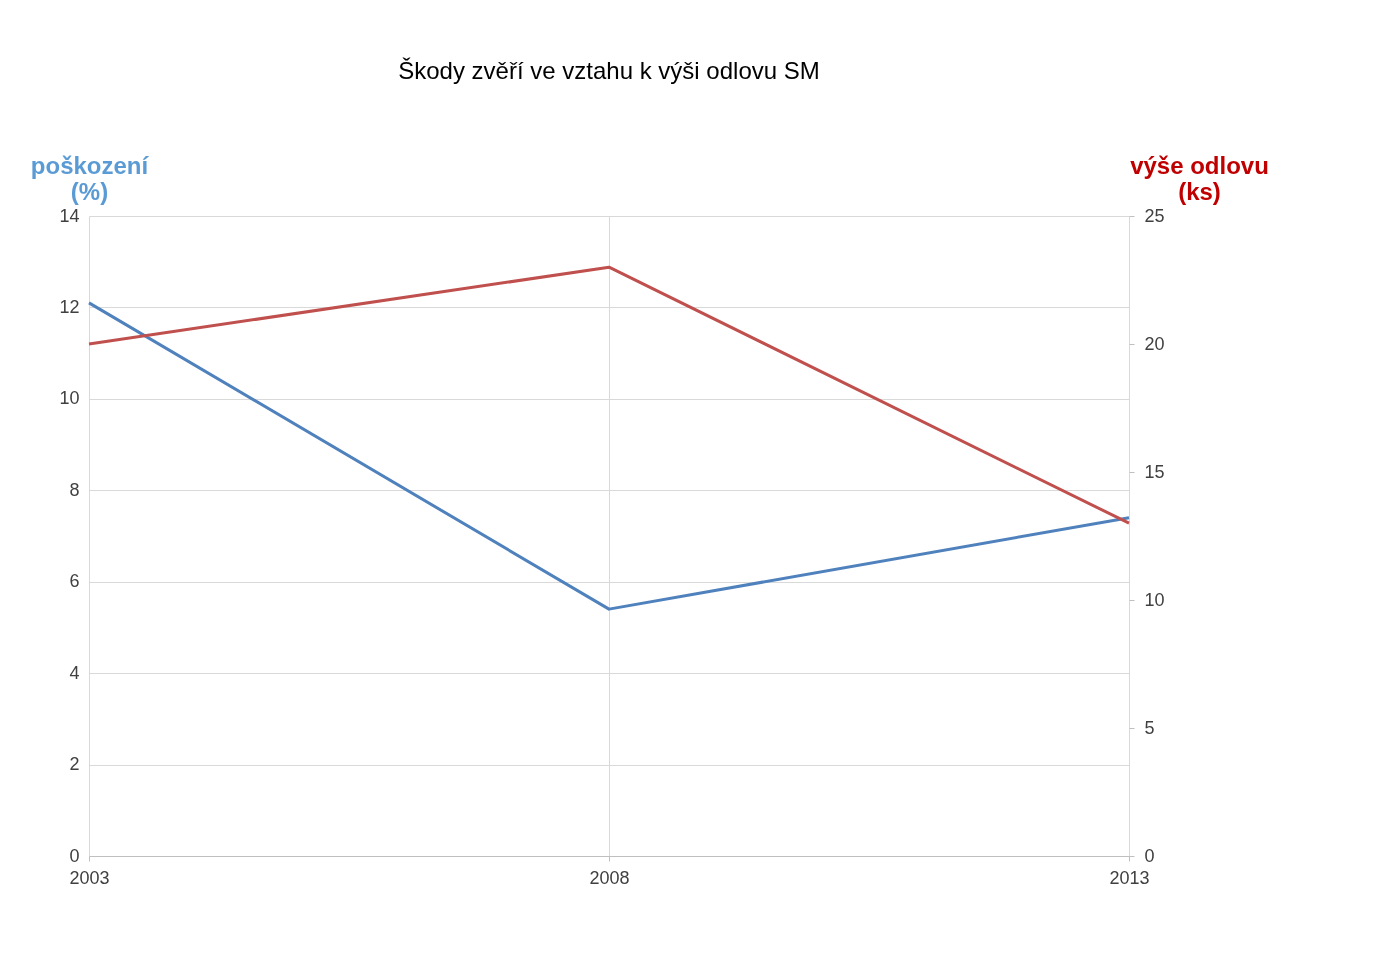 The width and height of the screenshot is (1389, 961). What do you see at coordinates (69, 306) in the screenshot?
I see `y-tick-label: 12` at bounding box center [69, 306].